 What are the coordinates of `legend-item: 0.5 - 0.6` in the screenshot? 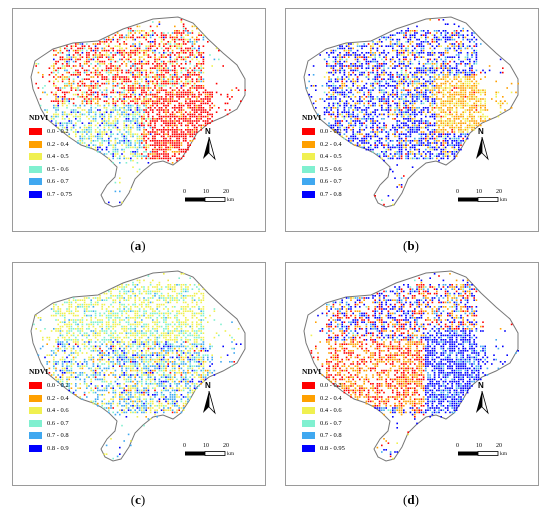 It's located at (322, 169).